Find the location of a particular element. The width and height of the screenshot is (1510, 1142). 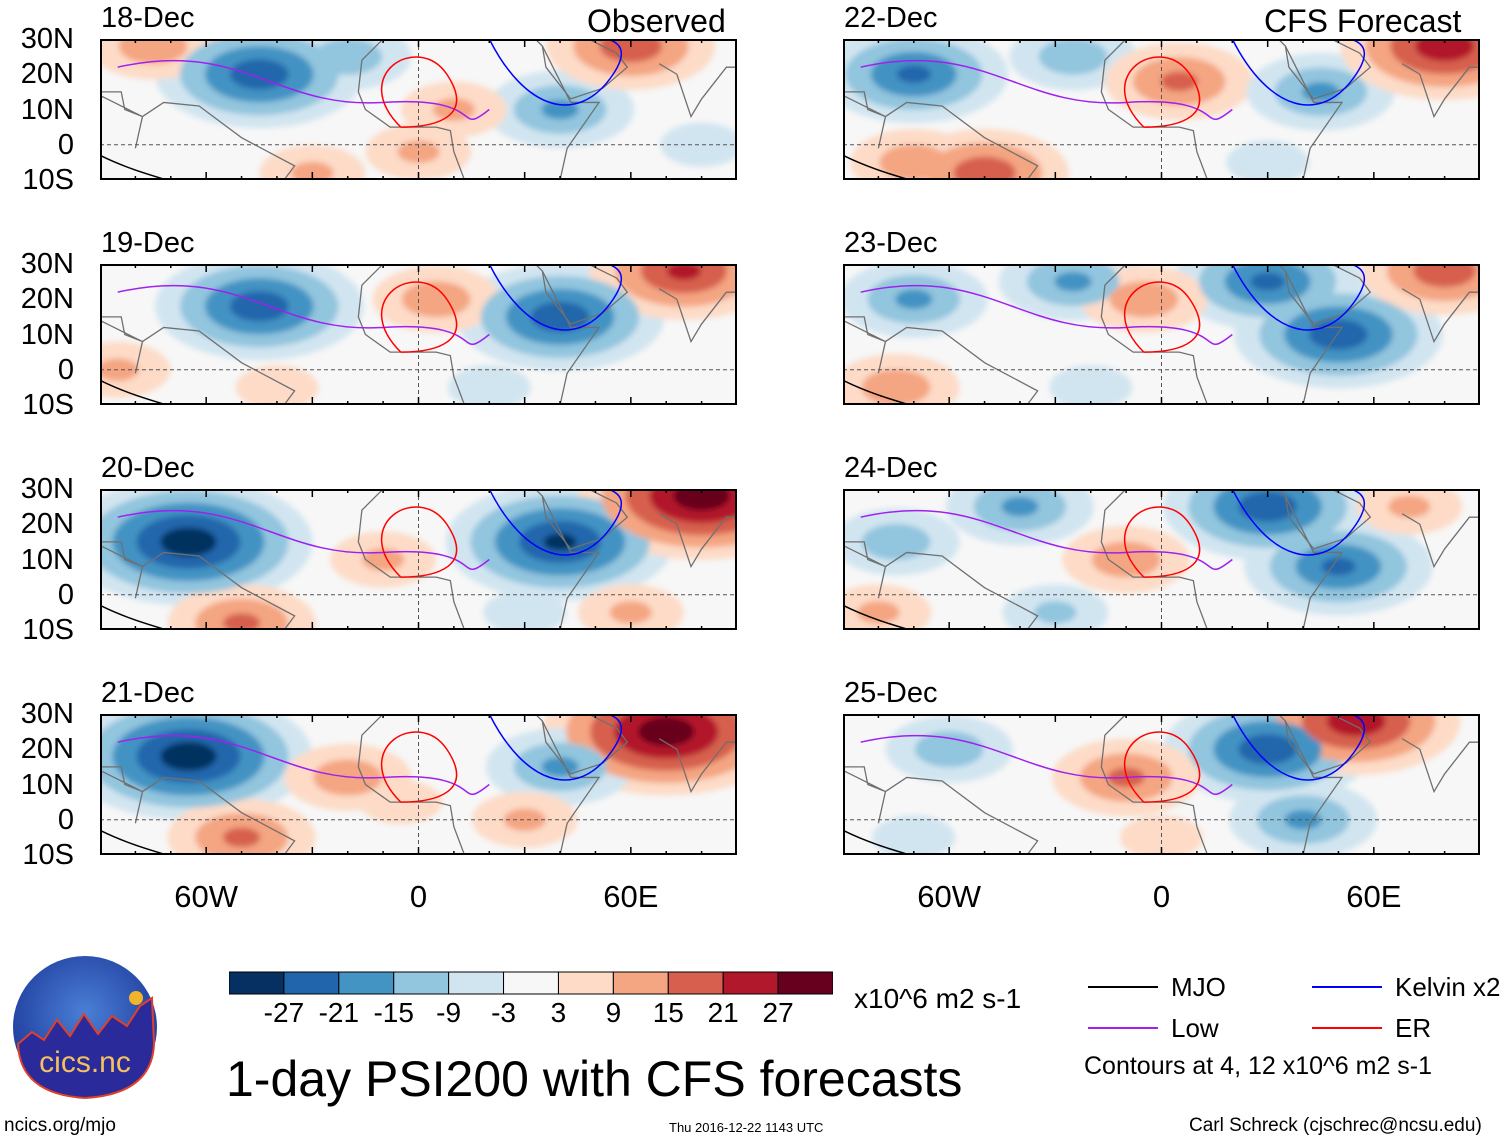

site-url: ncics.org/mjo is located at coordinates (60, 1125).